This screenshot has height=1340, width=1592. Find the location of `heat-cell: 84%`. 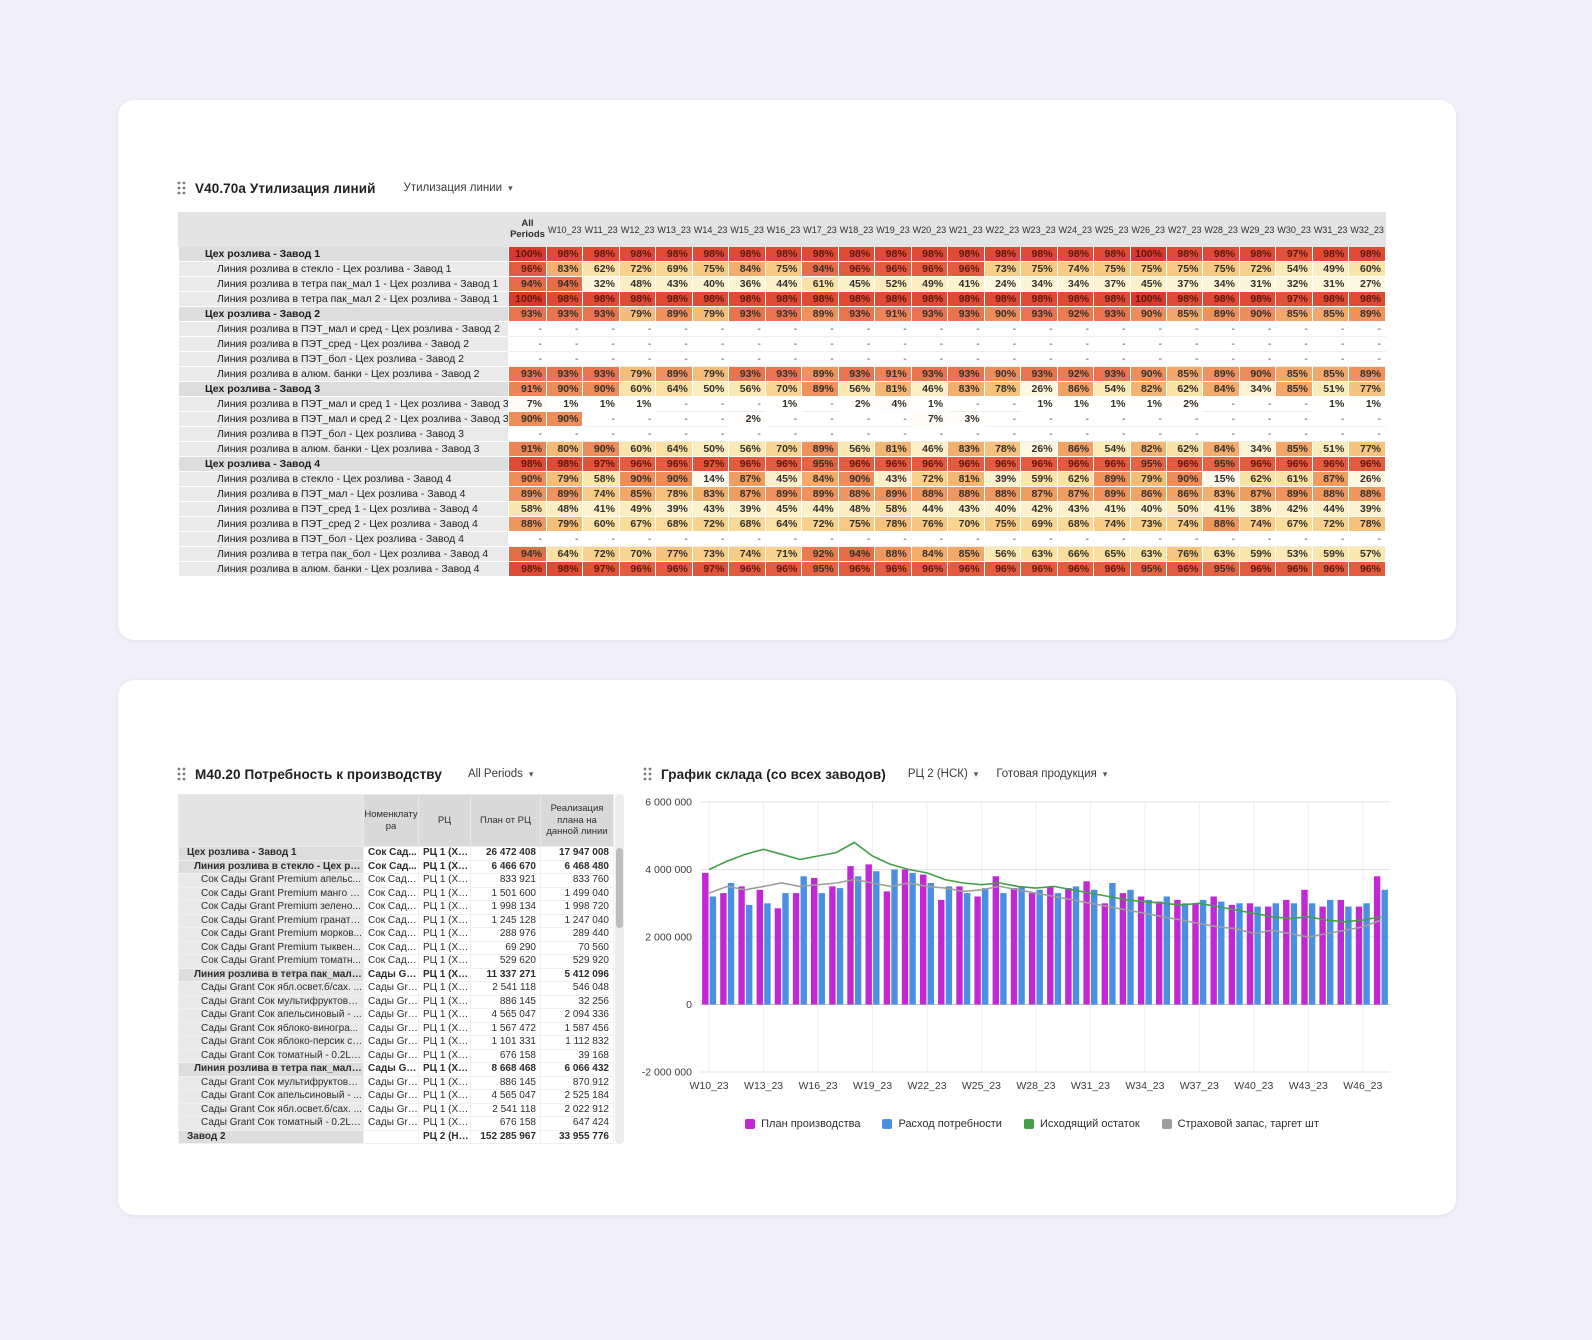

heat-cell: 84% is located at coordinates (929, 554).